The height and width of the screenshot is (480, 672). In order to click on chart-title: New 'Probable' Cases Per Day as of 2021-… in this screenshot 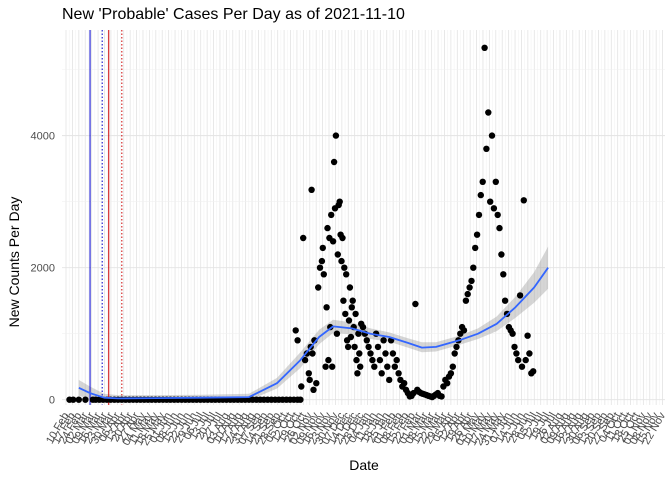, I will do `click(233, 14)`.